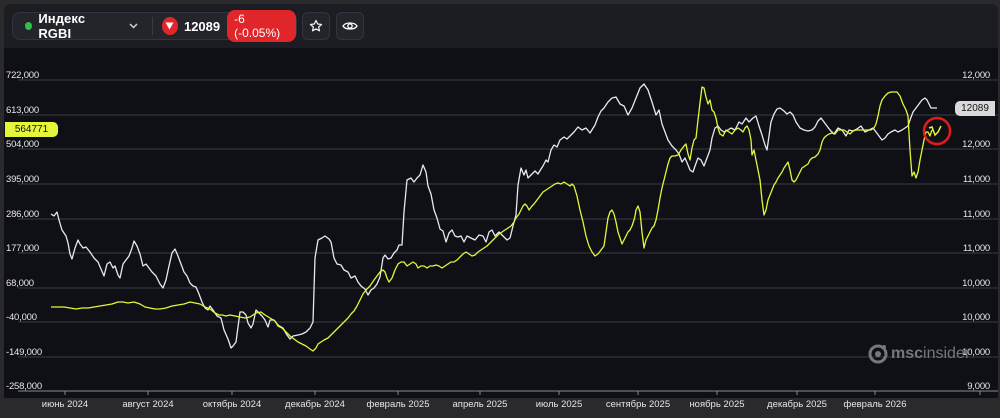  I want to click on watch-button, so click(350, 26).